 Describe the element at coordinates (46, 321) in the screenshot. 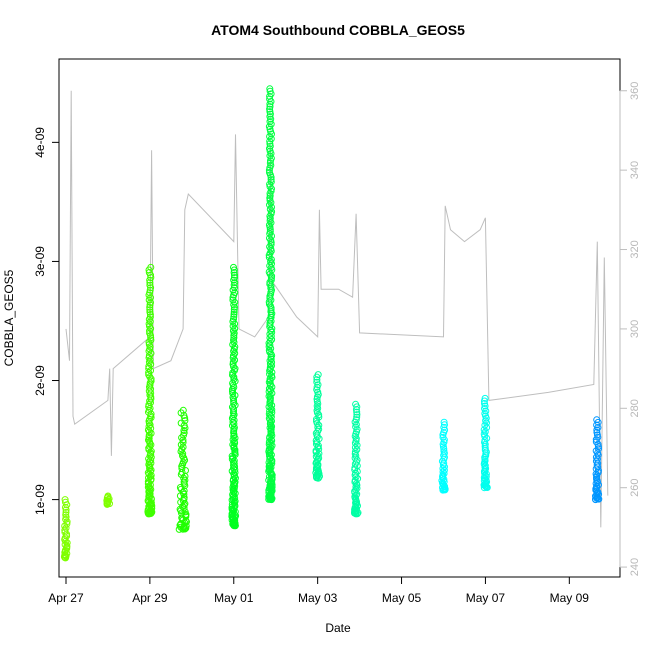

I see `y-axis: 1e-09 2e-09 3e-09 4e-09` at that location.